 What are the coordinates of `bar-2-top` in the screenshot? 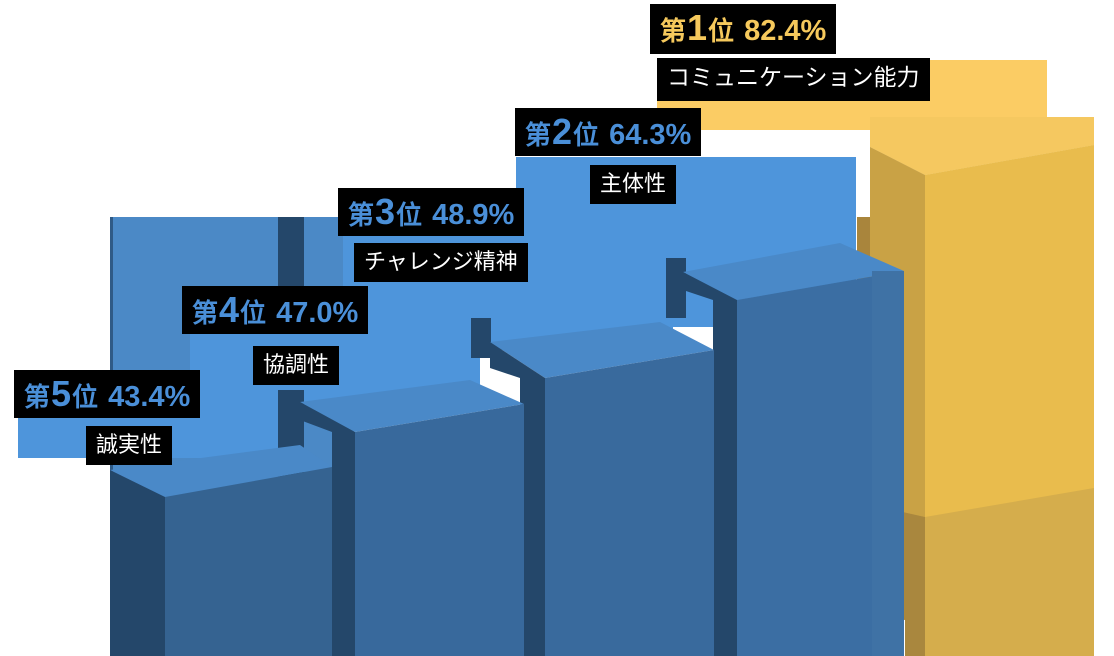 It's located at (793, 271).